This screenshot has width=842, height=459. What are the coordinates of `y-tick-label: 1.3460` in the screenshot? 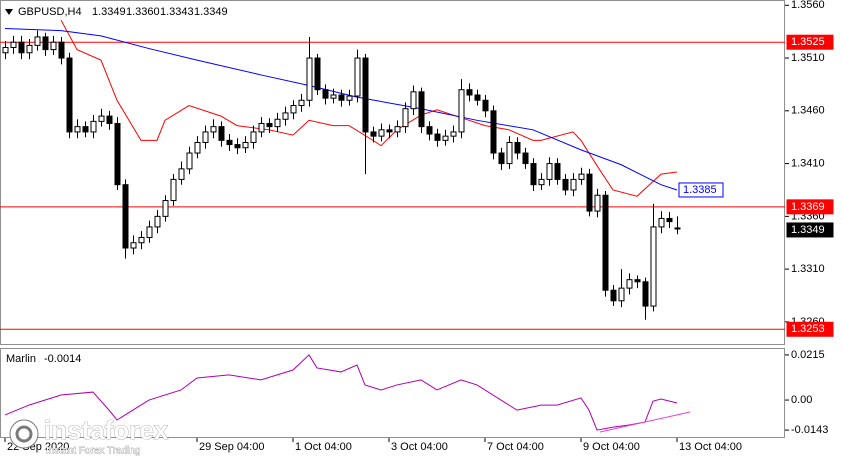 It's located at (808, 111).